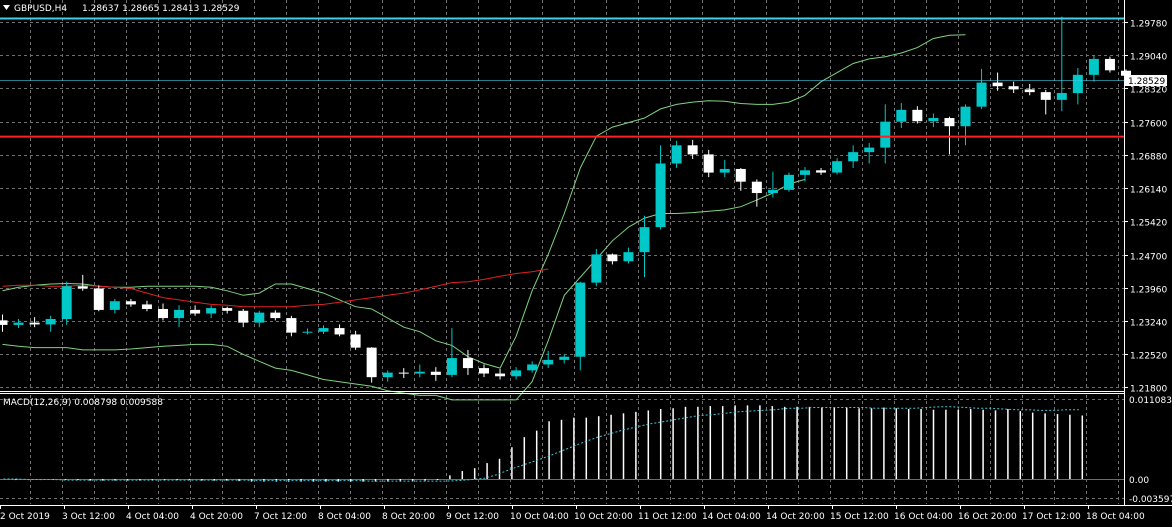 The height and width of the screenshot is (527, 1172). I want to click on time-tick-label: 8 Oct 20:00, so click(408, 517).